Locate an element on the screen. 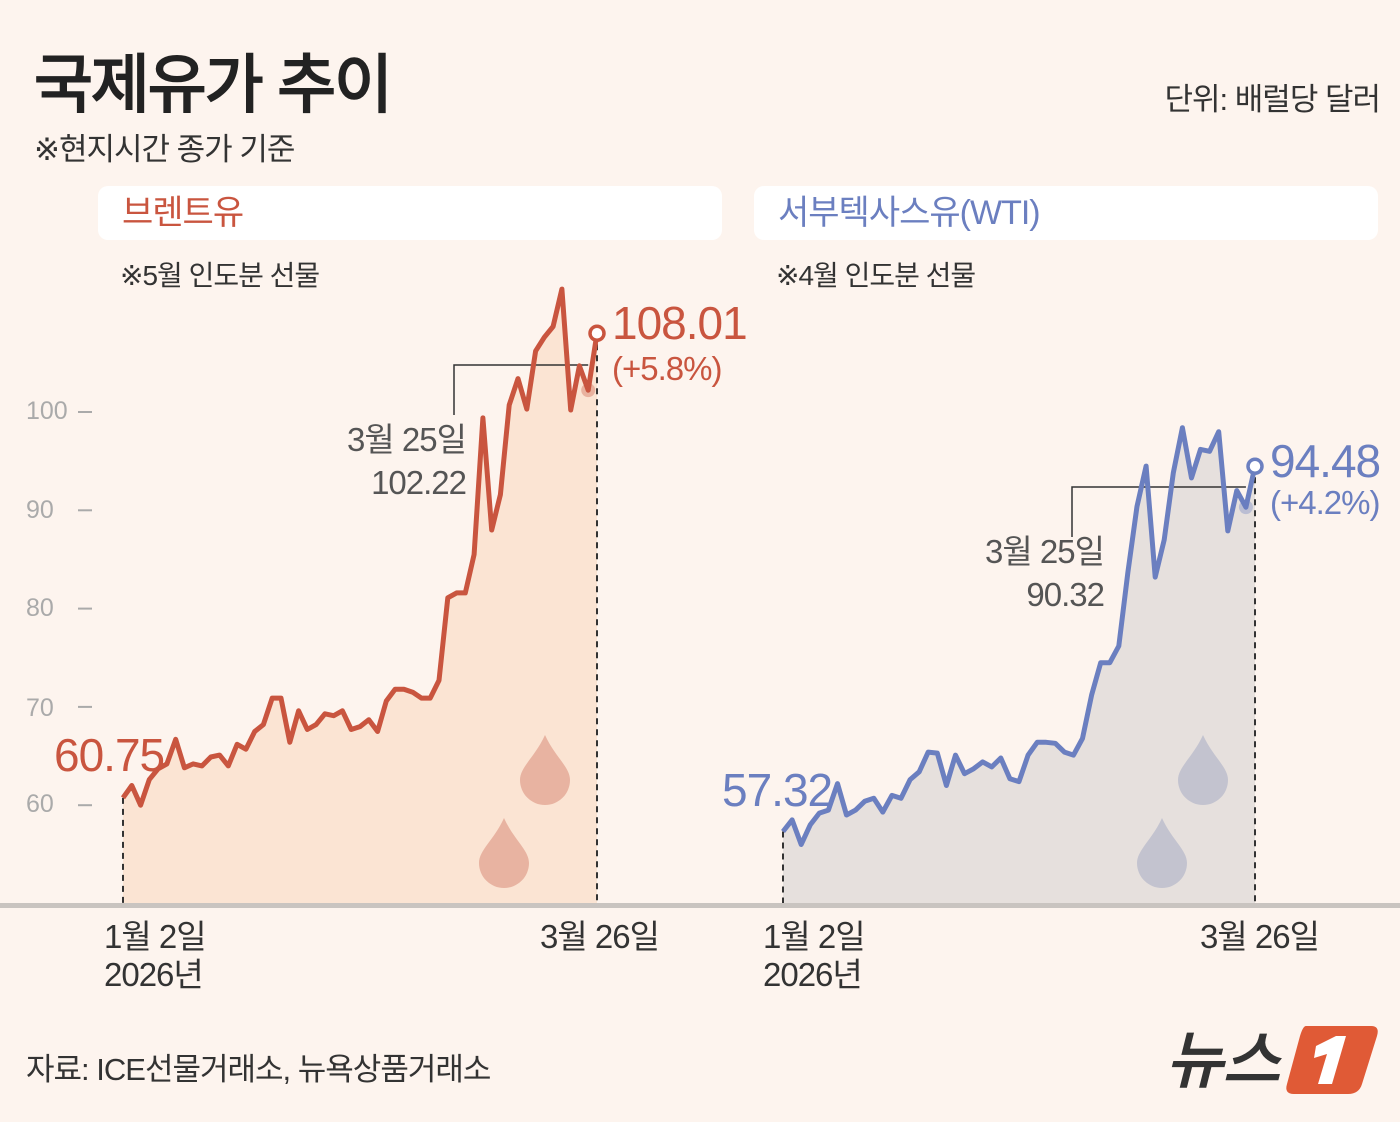  wti-end-change: (+4.2%) is located at coordinates (1325, 502).